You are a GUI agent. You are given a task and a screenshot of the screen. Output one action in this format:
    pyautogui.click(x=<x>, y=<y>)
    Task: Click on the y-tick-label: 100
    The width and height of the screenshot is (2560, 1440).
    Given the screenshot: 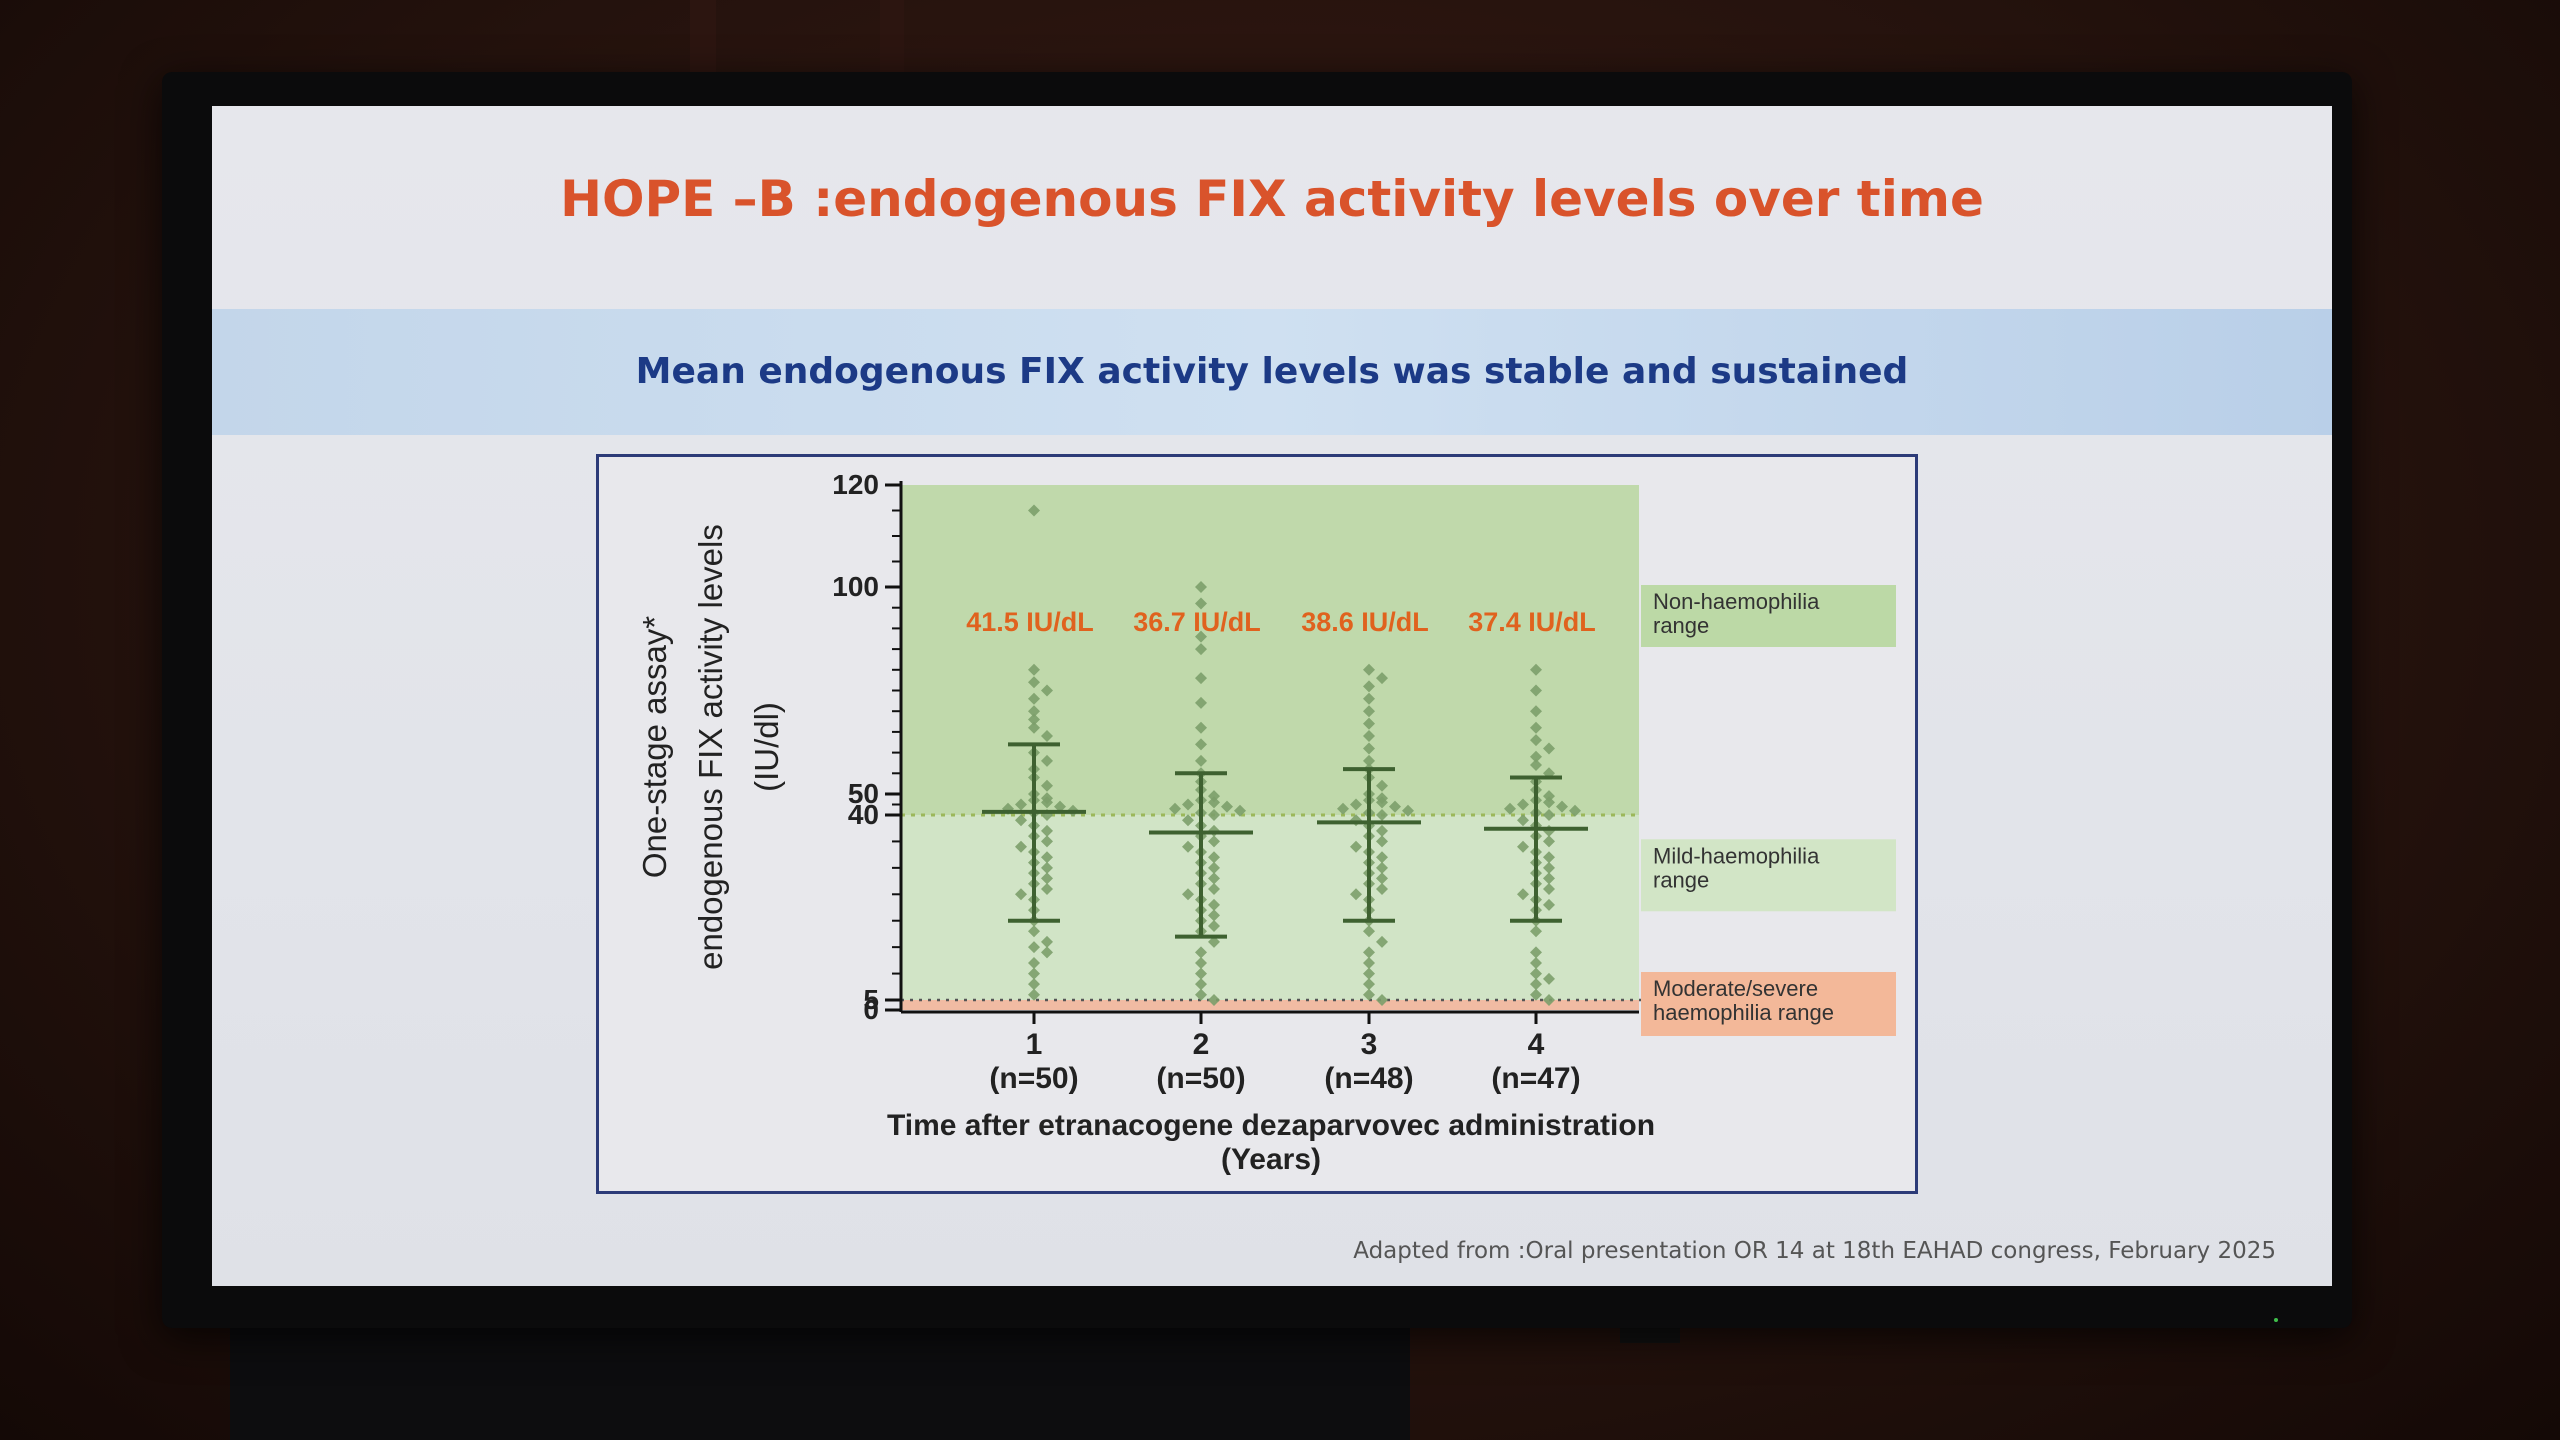 What is the action you would take?
    pyautogui.click(x=855, y=586)
    